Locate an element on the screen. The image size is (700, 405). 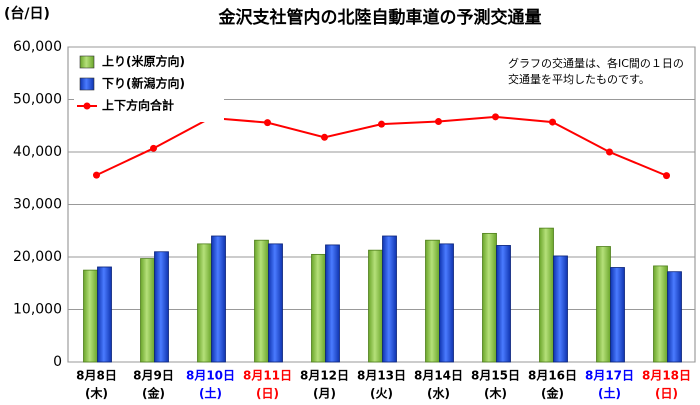
x-tick-label: 8月11日 is located at coordinates (267, 376).